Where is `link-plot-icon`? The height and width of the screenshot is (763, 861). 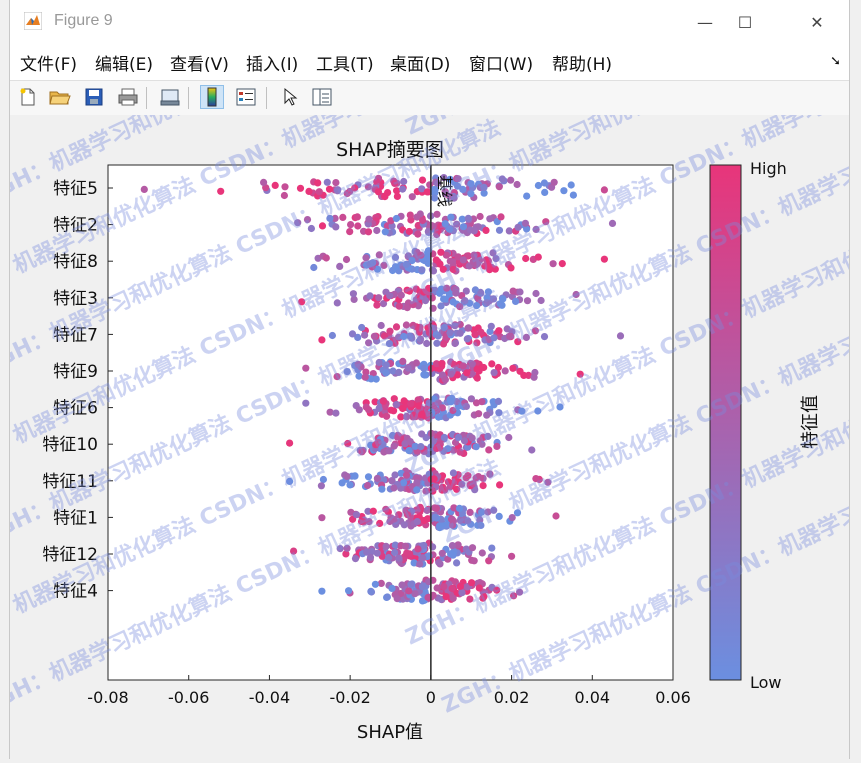
link-plot-icon is located at coordinates (170, 97).